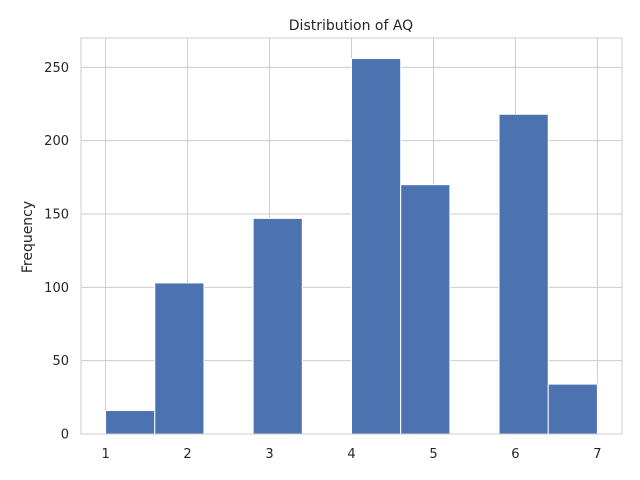 This screenshot has width=640, height=480. I want to click on y-tick-label: 200, so click(56, 141).